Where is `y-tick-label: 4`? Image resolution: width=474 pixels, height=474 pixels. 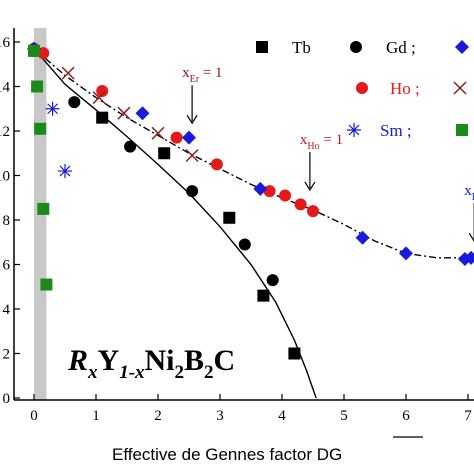 y-tick-label: 4 is located at coordinates (7, 310).